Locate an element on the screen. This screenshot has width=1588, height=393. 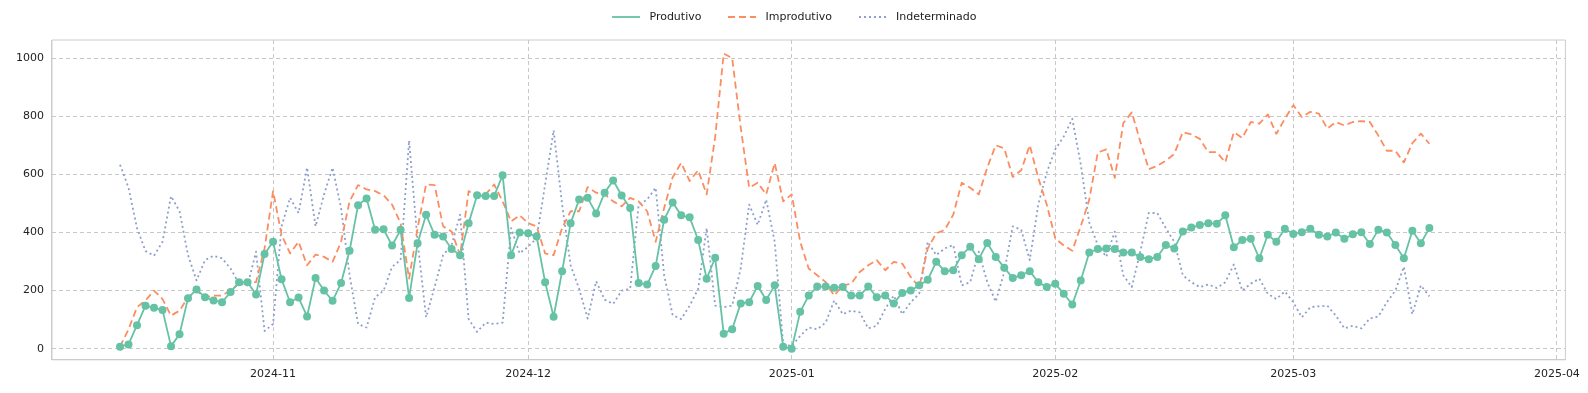
x-tick-label: 2025-01 is located at coordinates (791, 374).